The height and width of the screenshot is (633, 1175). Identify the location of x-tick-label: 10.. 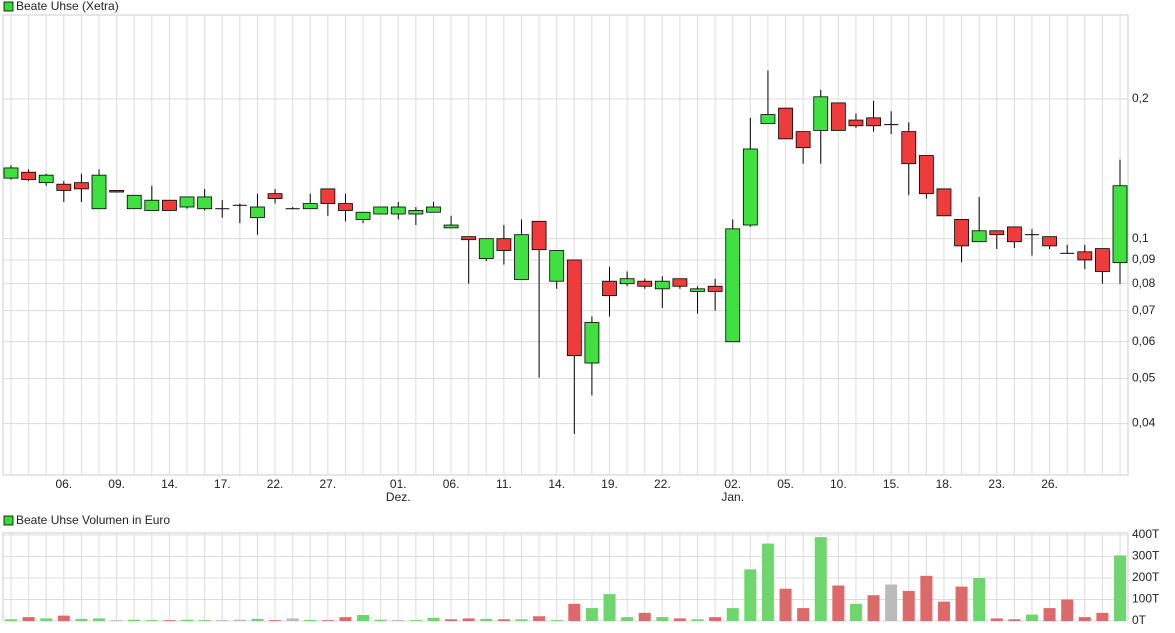
(838, 484).